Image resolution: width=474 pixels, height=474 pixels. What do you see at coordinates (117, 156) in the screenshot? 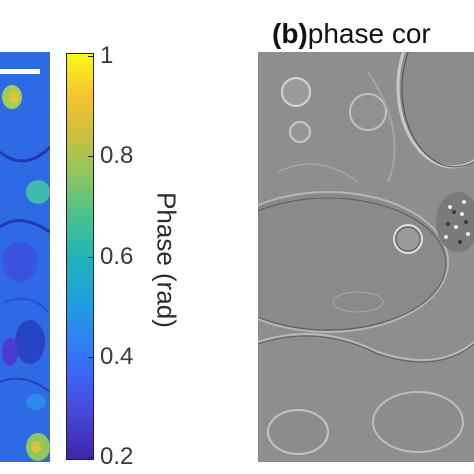
I see `colorbar-tick-label: 0.8` at bounding box center [117, 156].